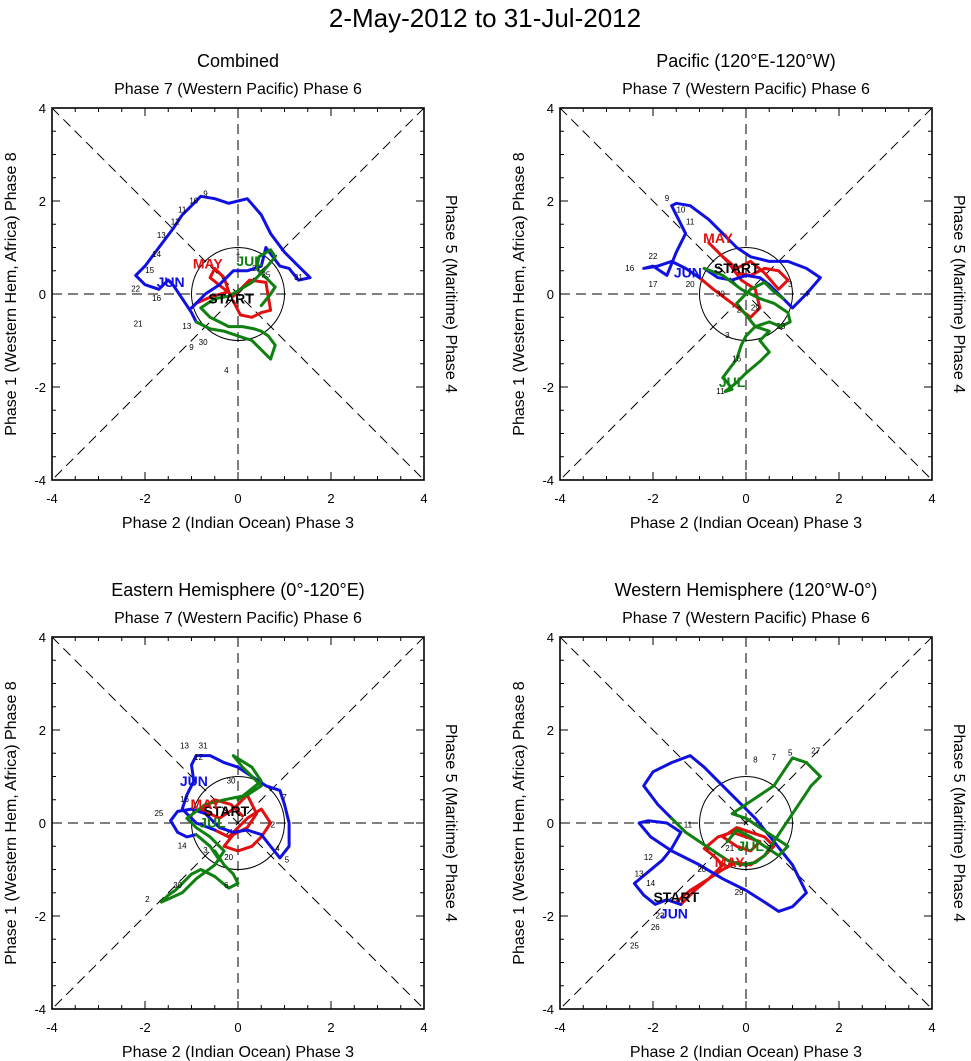 The width and height of the screenshot is (971, 1061). I want to click on day-label: 25, so click(265, 275).